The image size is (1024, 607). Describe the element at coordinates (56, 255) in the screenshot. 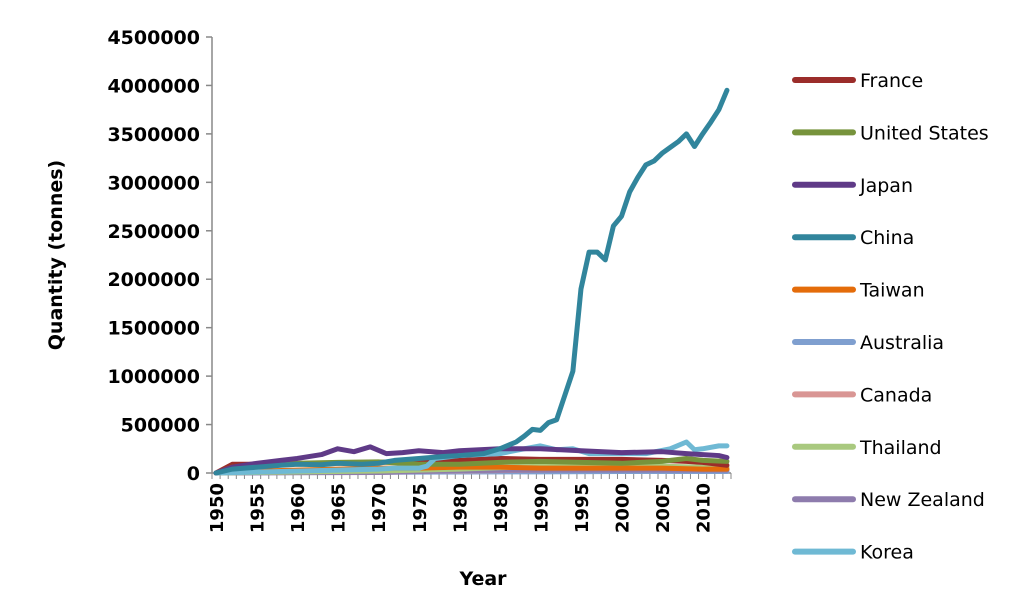

I see `y-axis-title: Quantity (tonnes)` at that location.